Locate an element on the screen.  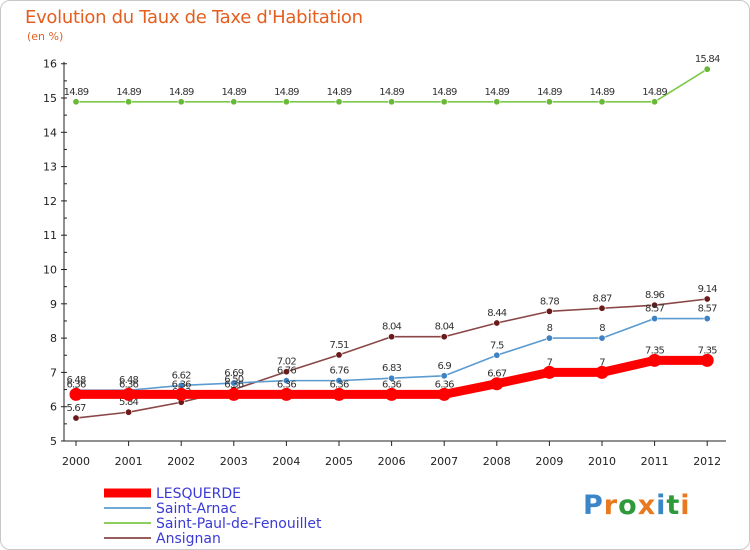
x-tick-label: 2002 is located at coordinates (181, 461).